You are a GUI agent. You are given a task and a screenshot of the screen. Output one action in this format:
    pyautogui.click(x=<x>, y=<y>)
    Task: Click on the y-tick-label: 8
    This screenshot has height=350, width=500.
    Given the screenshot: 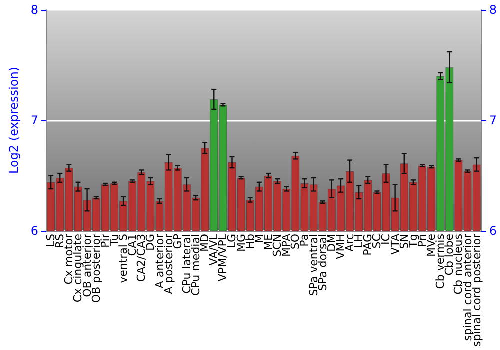 What is the action you would take?
    pyautogui.click(x=34, y=10)
    